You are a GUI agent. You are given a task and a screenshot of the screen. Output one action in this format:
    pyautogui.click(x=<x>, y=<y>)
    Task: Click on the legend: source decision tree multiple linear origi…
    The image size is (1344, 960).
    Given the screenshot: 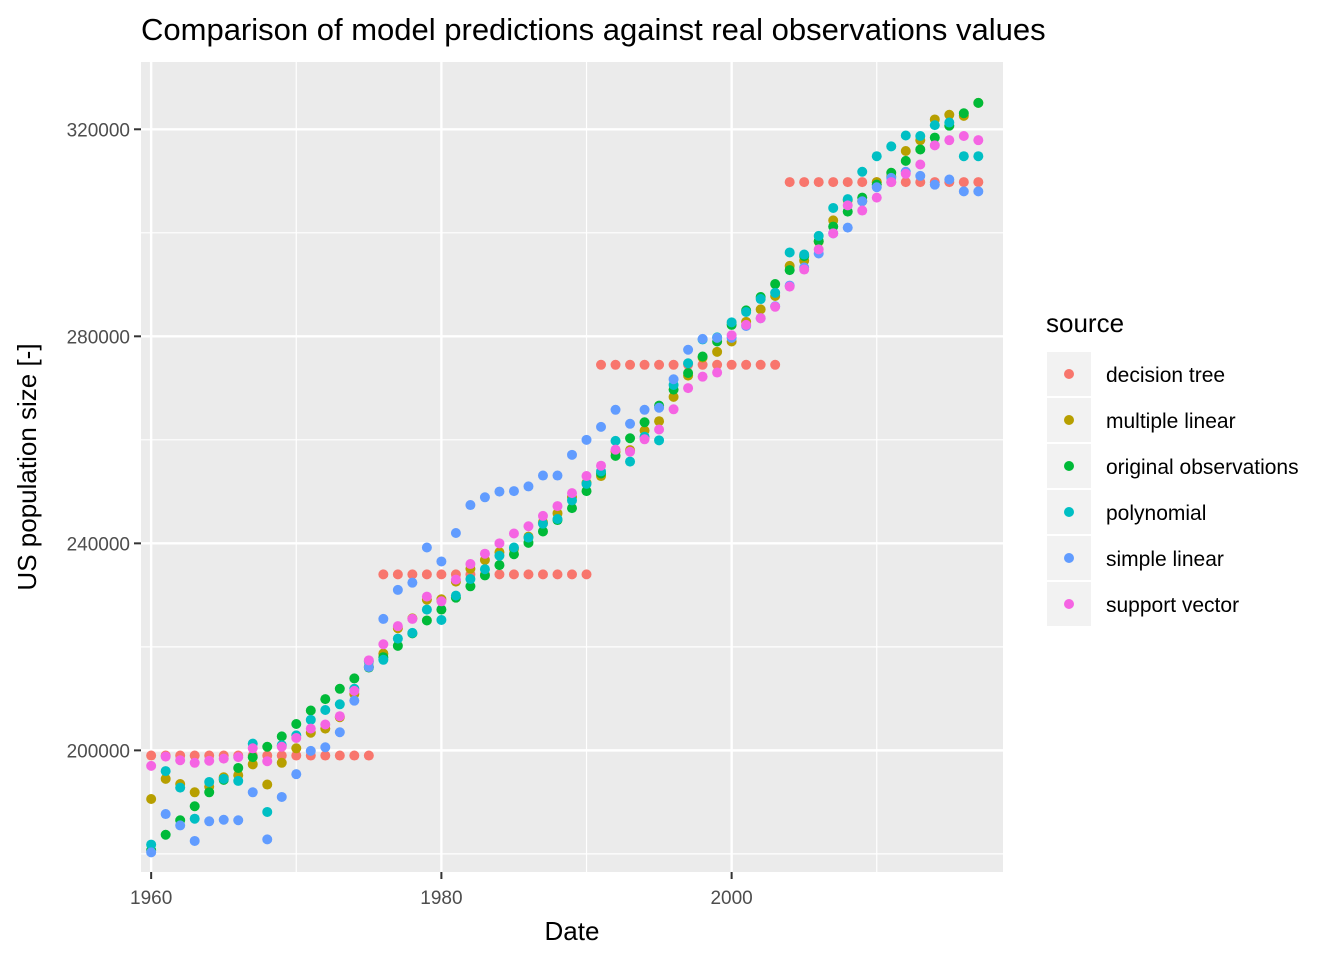 What is the action you would take?
    pyautogui.click(x=1172, y=467)
    